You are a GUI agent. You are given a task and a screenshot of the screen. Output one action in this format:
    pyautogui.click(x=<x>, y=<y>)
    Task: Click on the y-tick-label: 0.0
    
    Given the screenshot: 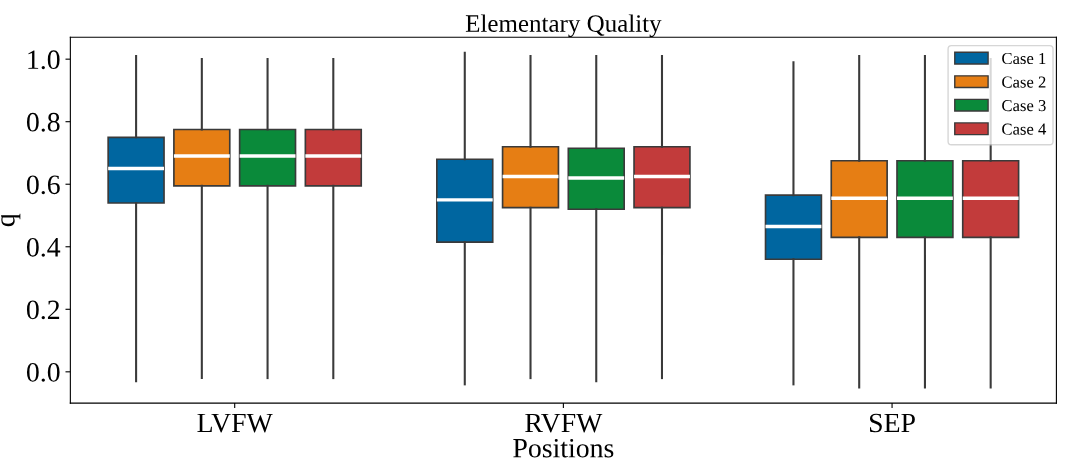 What is the action you would take?
    pyautogui.click(x=43, y=372)
    